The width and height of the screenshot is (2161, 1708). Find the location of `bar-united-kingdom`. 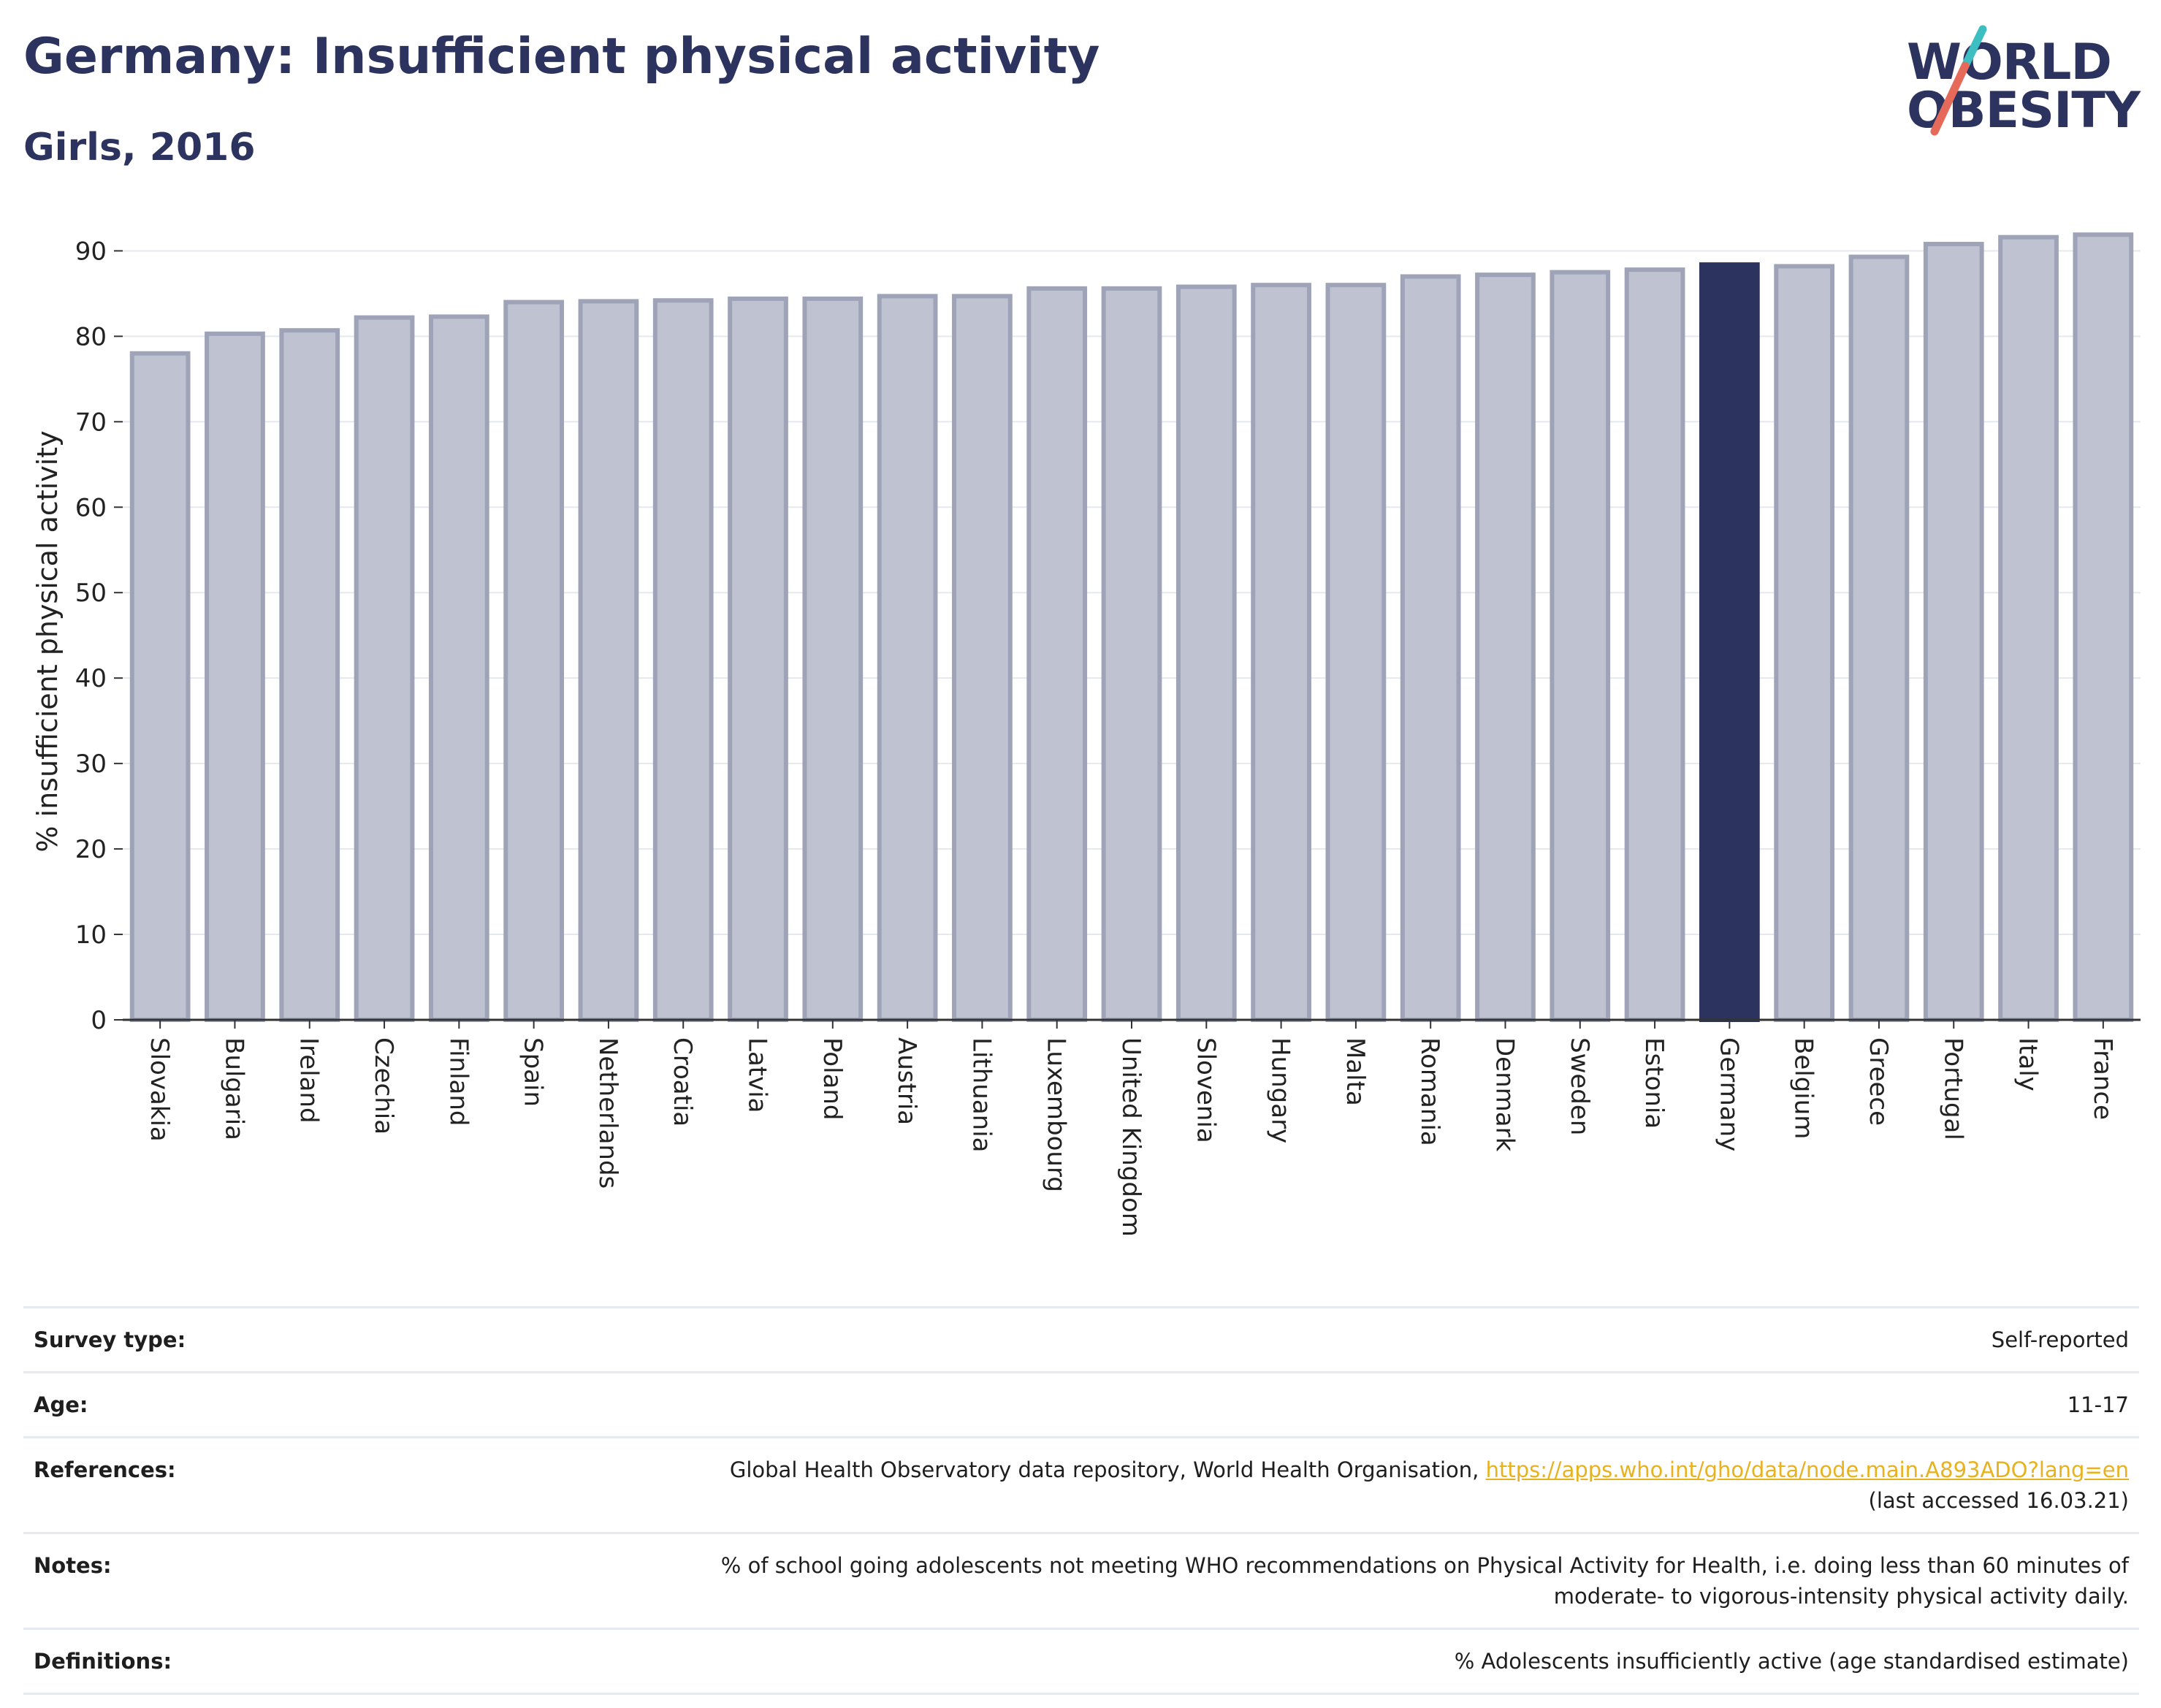

bar-united-kingdom is located at coordinates (1131, 654).